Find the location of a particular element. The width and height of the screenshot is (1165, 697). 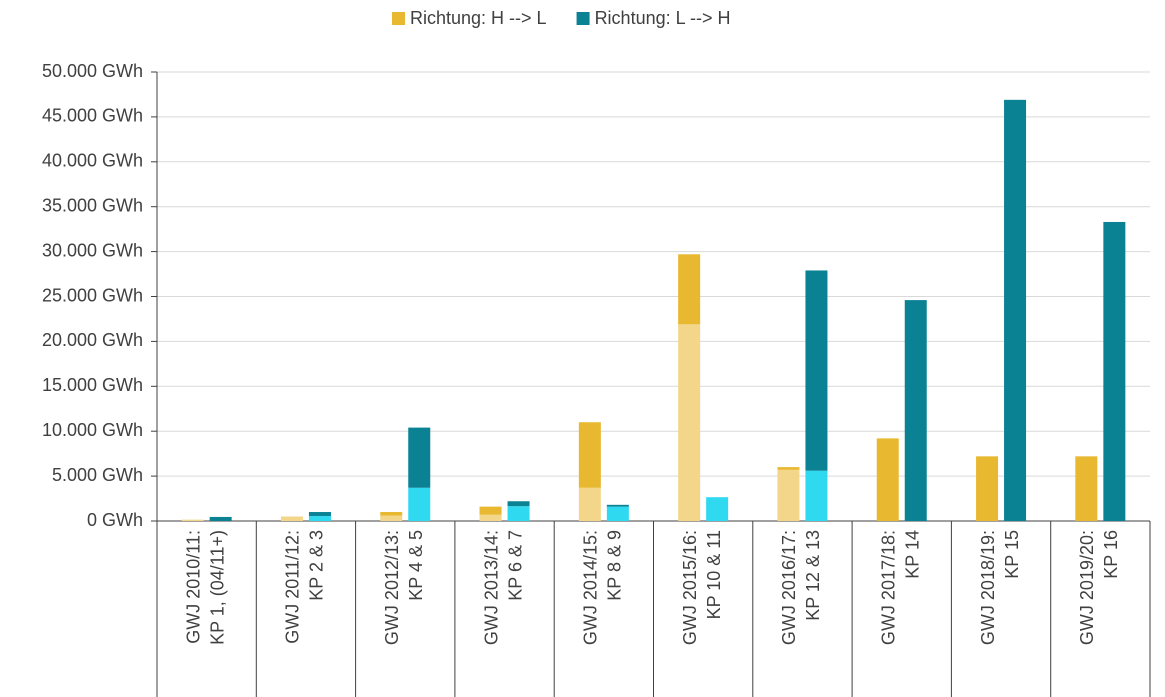

y-tick-label: 5.000 GWh is located at coordinates (97, 475).